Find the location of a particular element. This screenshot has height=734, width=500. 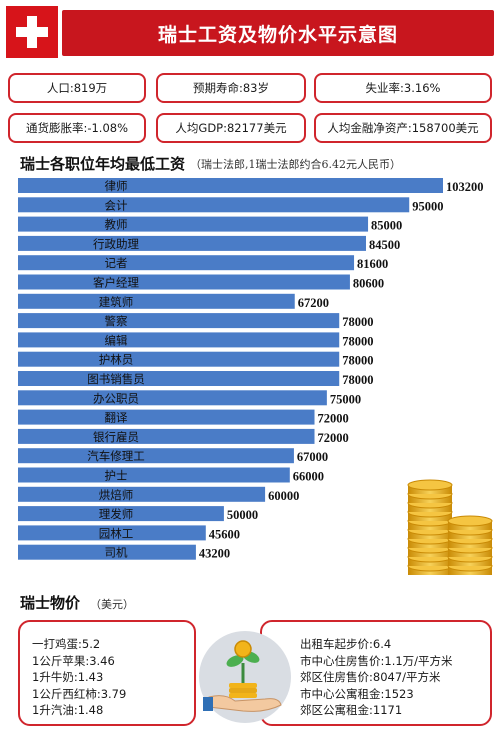

bar-行政助理 is located at coordinates (192, 243).